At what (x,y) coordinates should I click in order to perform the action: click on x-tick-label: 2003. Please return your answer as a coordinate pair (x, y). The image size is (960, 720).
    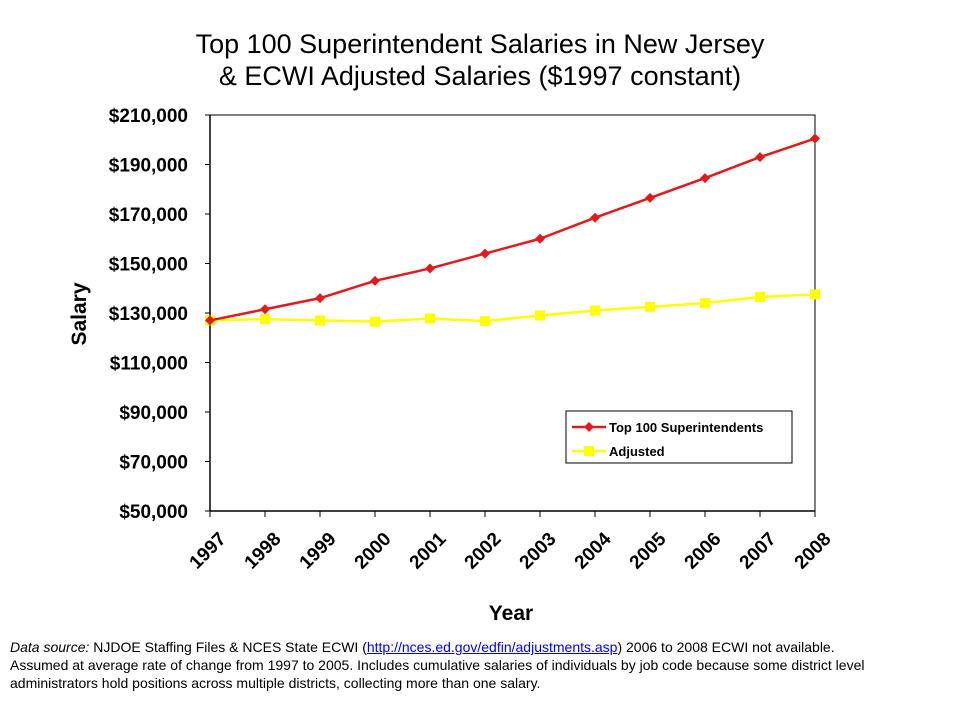
    Looking at the image, I should click on (538, 551).